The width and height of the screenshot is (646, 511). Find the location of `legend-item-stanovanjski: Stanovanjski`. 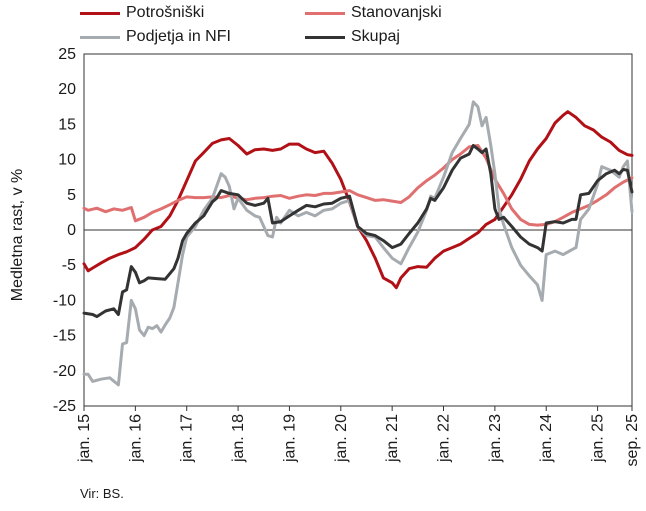

legend-item-stanovanjski: Stanovanjski is located at coordinates (373, 13).